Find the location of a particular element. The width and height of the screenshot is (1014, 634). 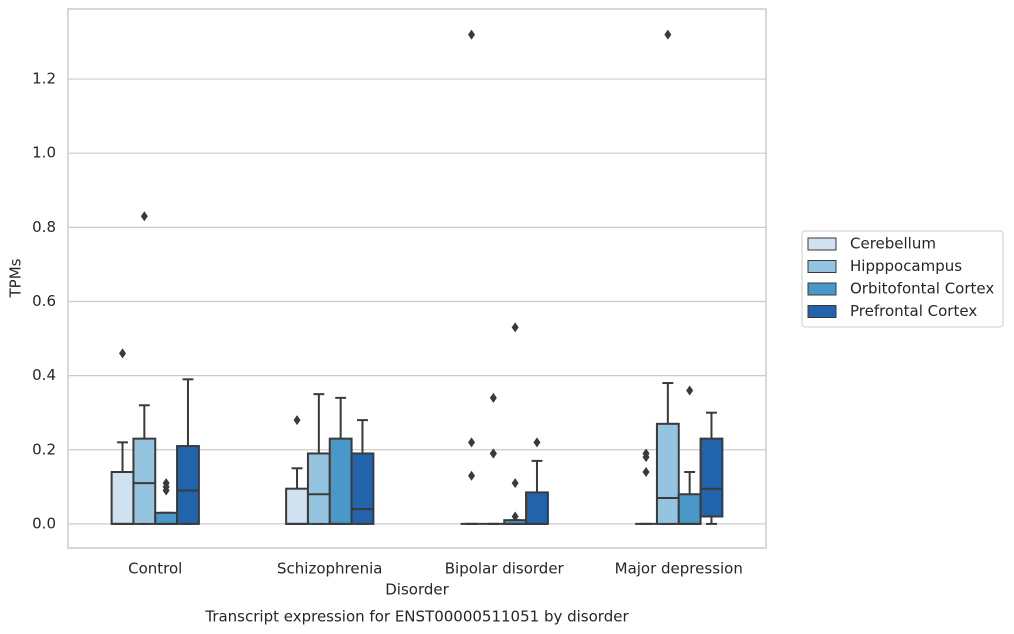

x-axis-label: Disorder is located at coordinates (417, 590).